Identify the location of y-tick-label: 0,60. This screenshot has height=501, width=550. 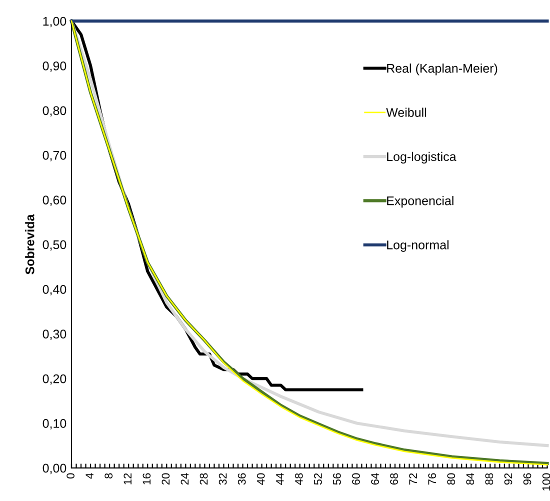
(54, 201).